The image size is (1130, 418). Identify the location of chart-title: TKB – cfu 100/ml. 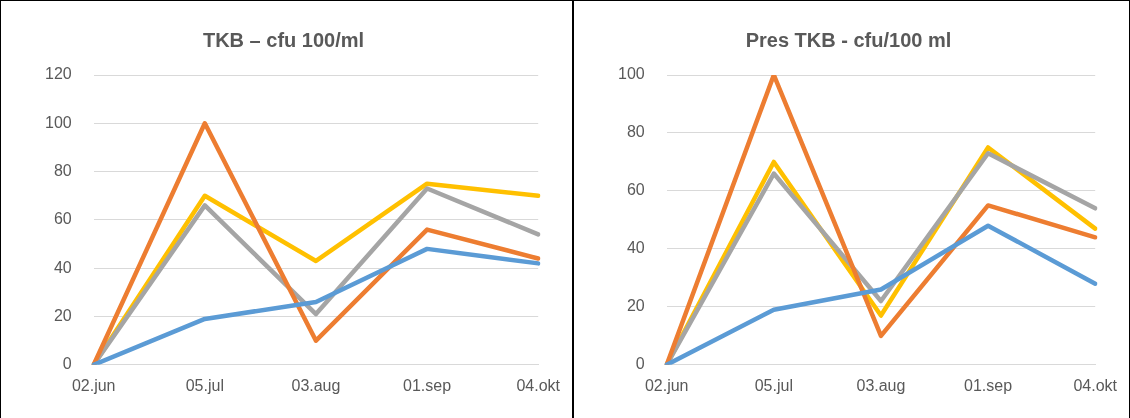
(283, 39).